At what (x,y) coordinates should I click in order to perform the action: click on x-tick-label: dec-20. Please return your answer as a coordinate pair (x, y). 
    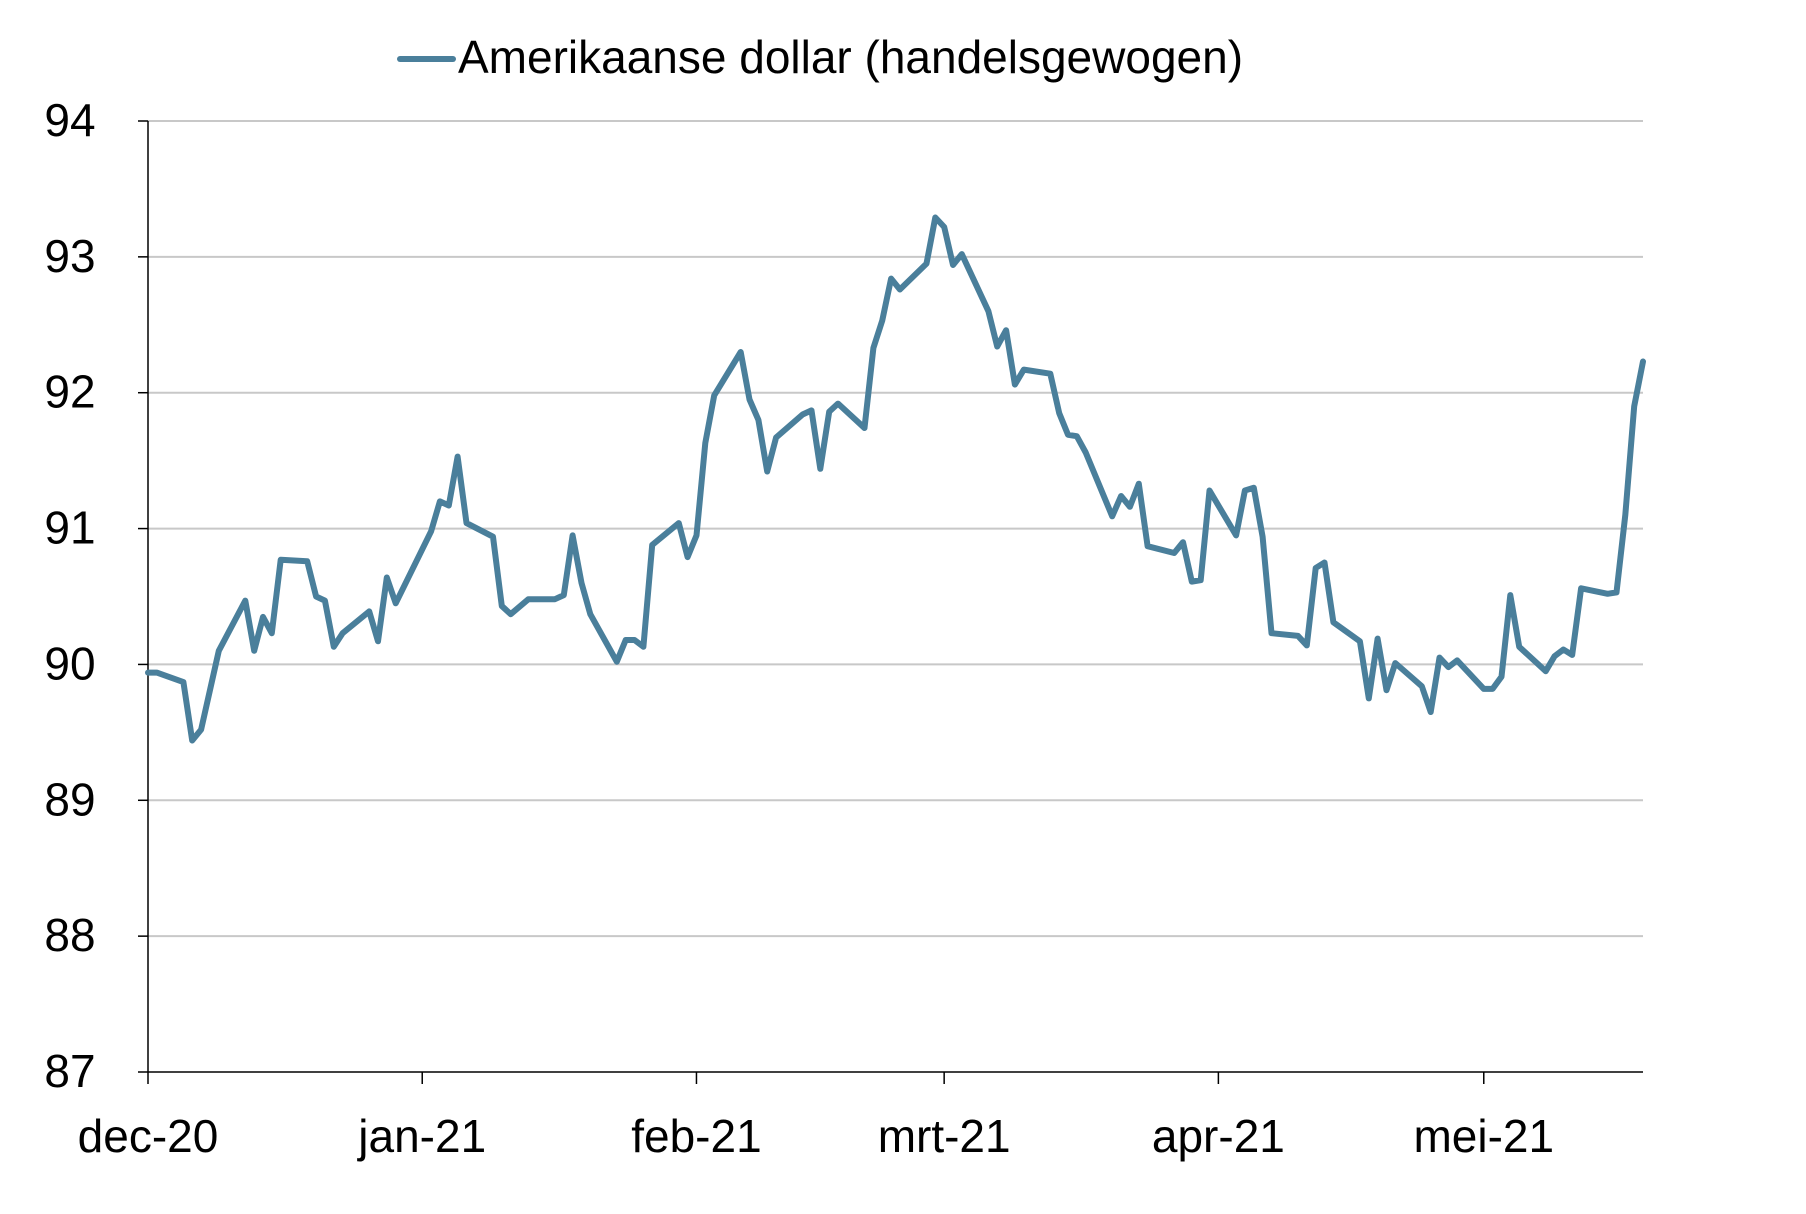
    Looking at the image, I should click on (148, 1136).